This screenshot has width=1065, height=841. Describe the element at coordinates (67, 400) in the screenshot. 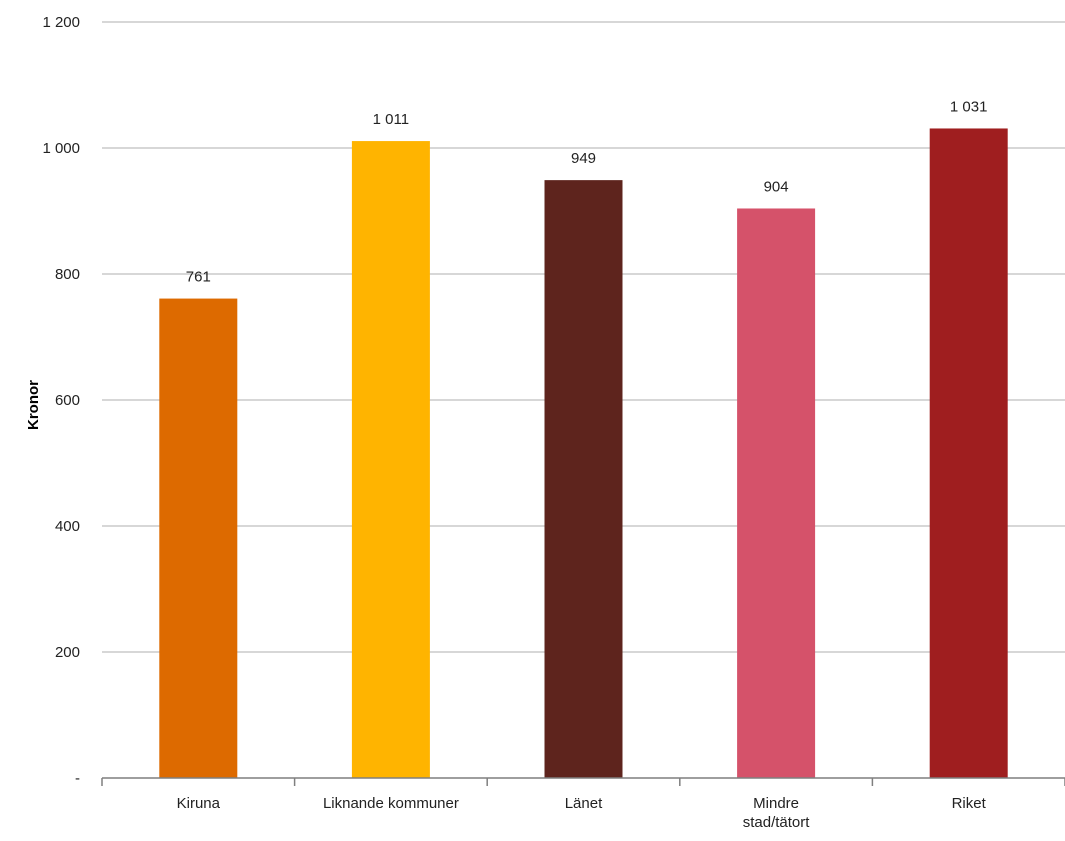

I see `y-tick-label: 600` at that location.